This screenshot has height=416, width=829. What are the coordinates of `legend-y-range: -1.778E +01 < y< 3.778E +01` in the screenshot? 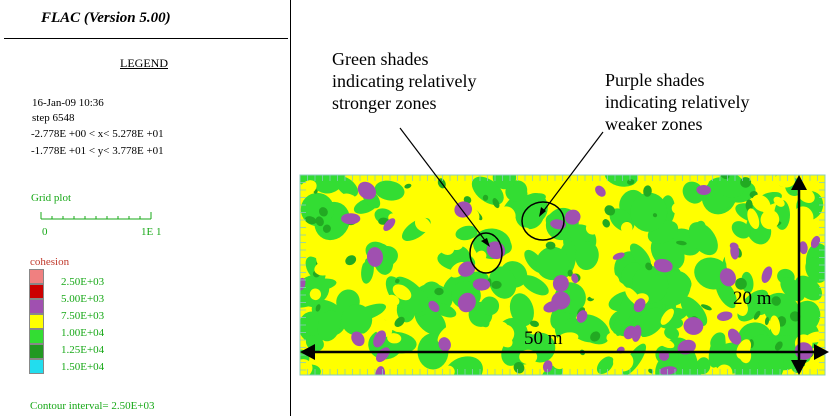 It's located at (97, 151).